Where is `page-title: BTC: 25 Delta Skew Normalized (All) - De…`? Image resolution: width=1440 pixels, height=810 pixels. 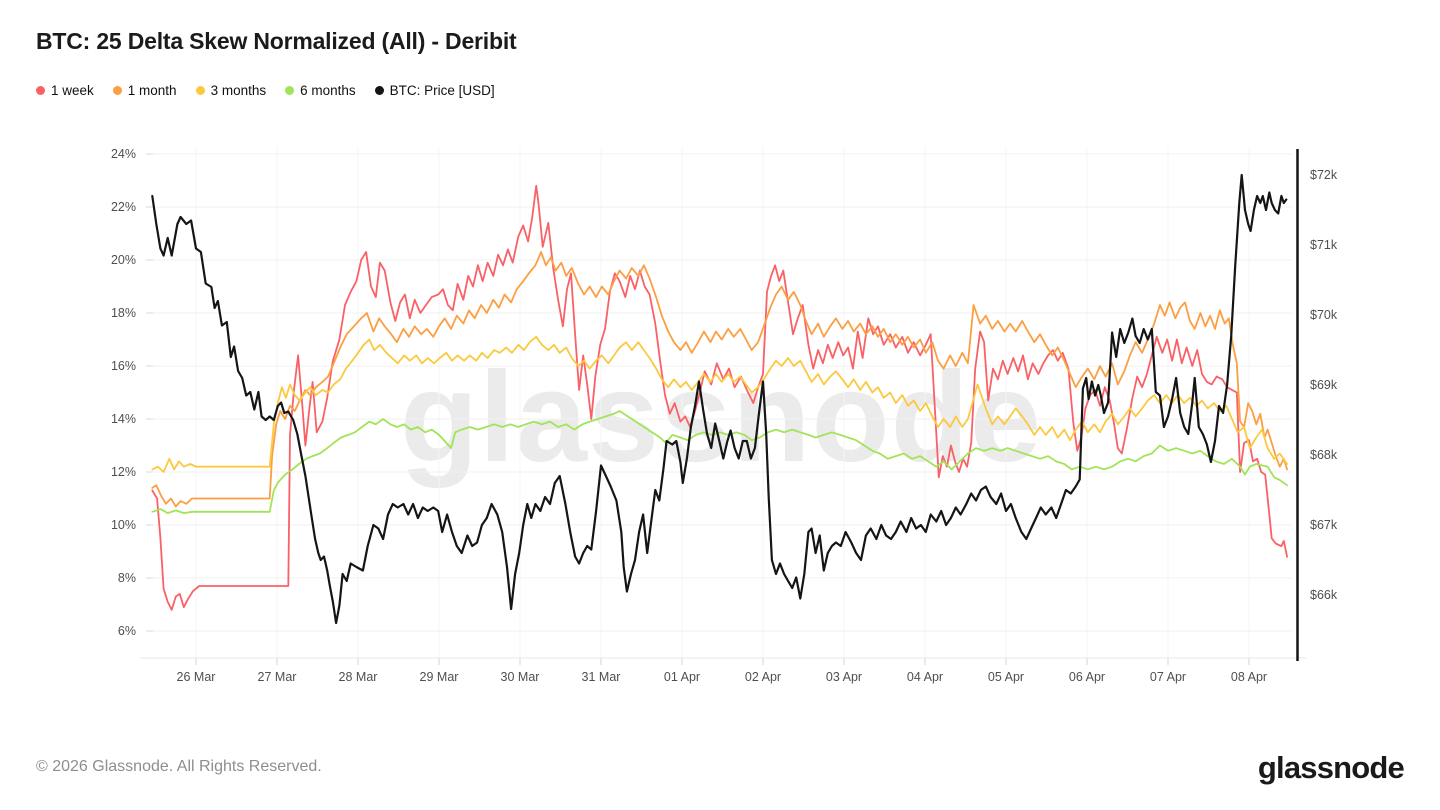 page-title: BTC: 25 Delta Skew Normalized (All) - De… is located at coordinates (276, 41).